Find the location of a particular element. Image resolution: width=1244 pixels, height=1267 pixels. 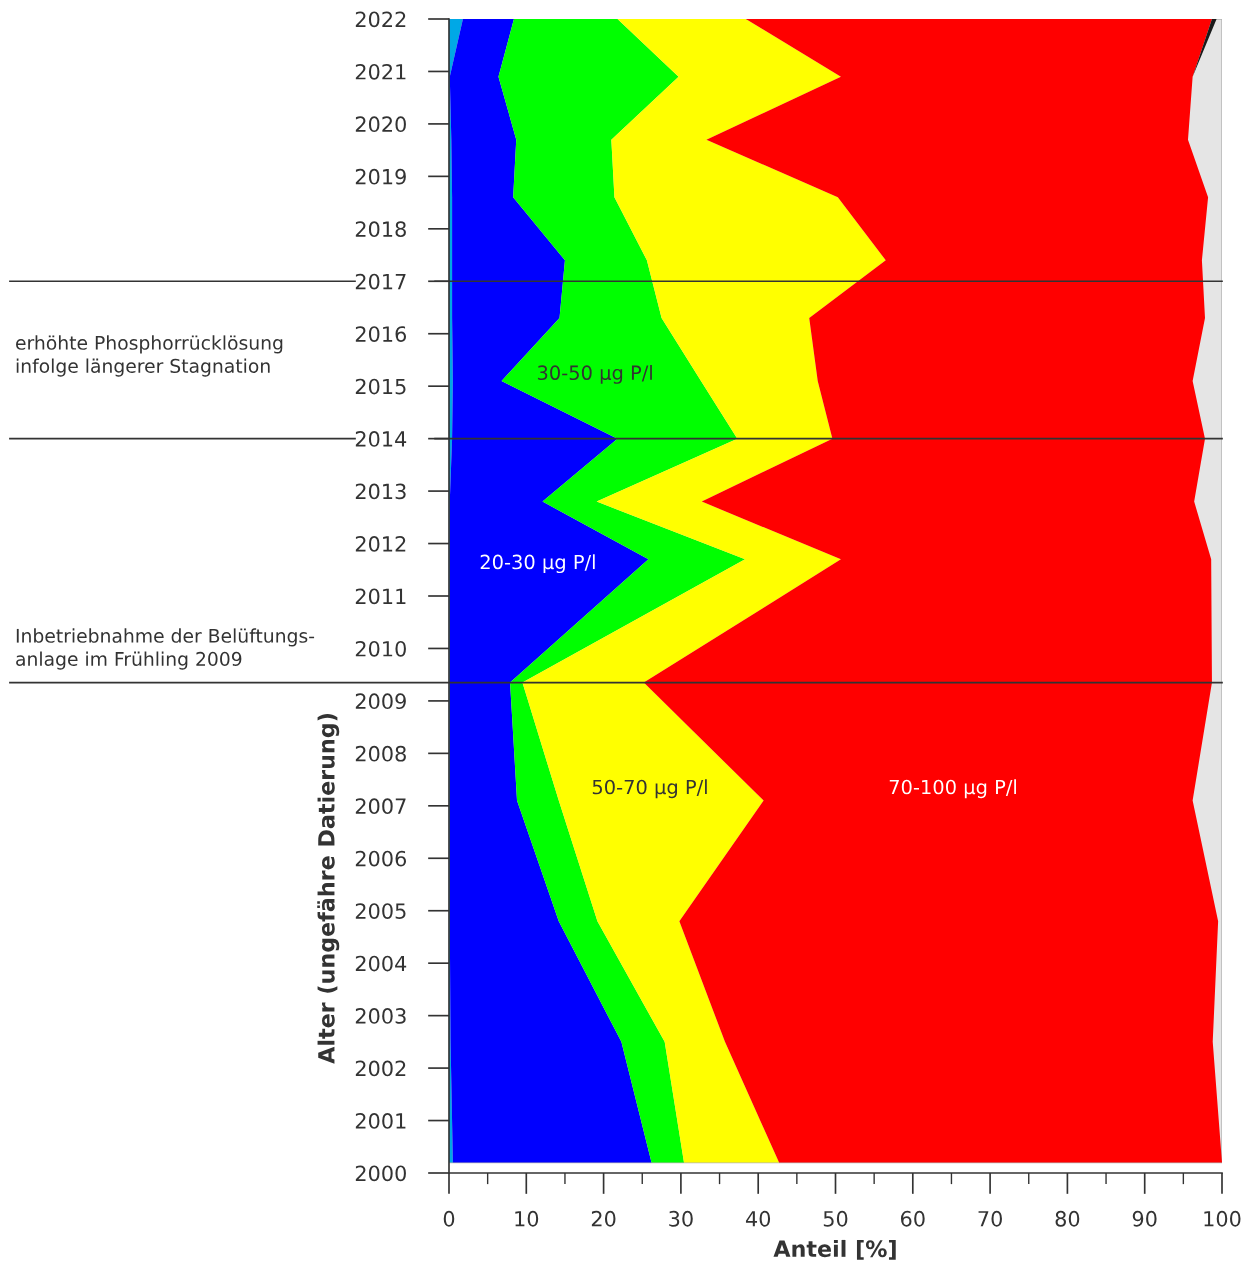

y-tick-label: 2021 is located at coordinates (380, 71).